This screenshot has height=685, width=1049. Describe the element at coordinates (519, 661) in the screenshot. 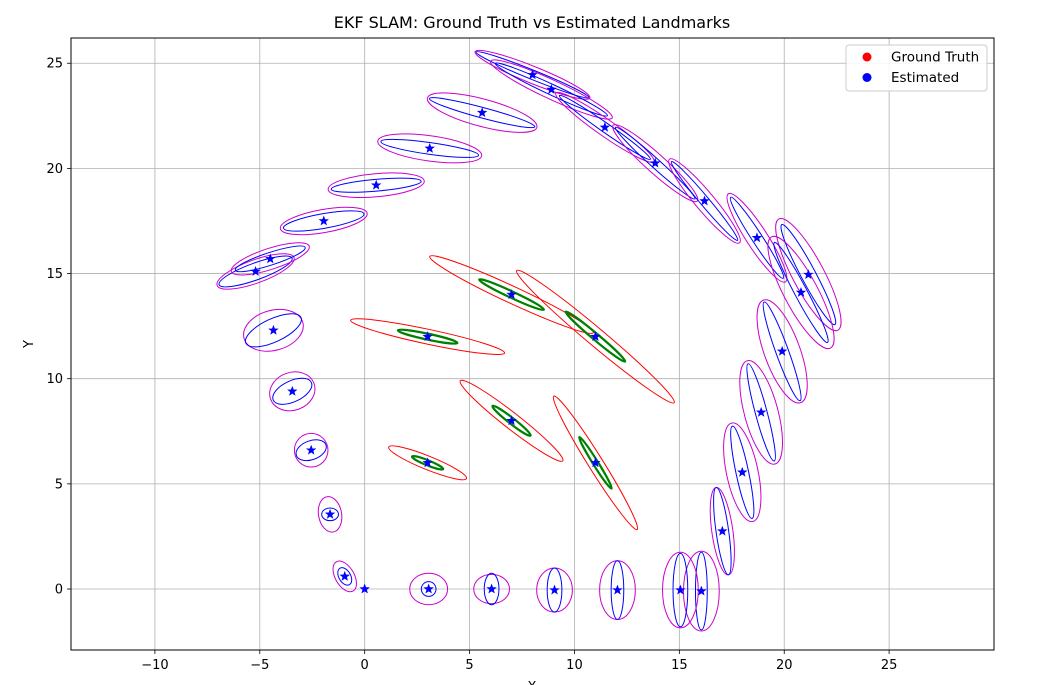

I see `x-axis: −10 −5 0 5 10 15 20 25` at that location.